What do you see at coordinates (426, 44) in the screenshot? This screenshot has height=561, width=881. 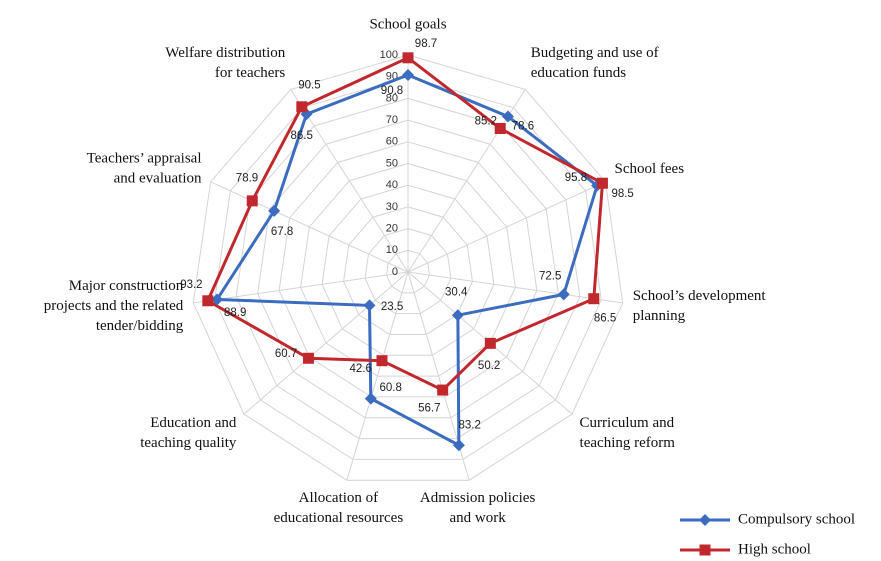 I see `value-label: 98.7` at bounding box center [426, 44].